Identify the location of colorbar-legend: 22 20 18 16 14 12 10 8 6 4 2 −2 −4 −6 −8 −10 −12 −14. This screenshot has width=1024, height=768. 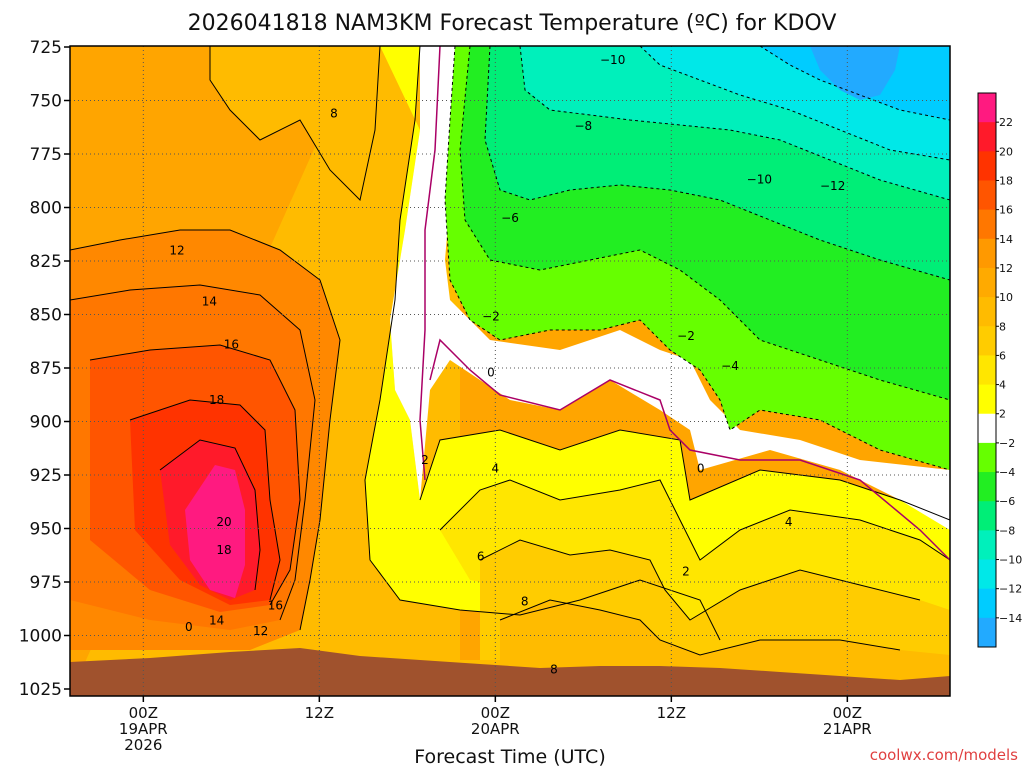
(999, 370).